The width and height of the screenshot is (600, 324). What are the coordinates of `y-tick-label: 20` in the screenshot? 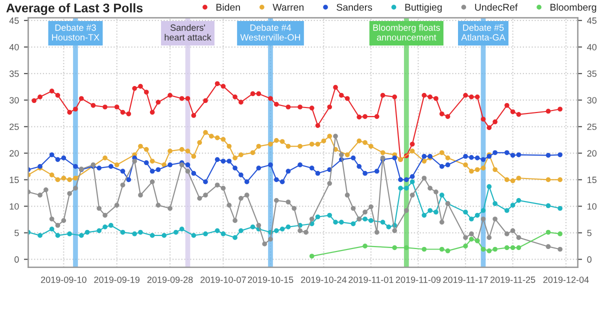 It's located at (14, 153).